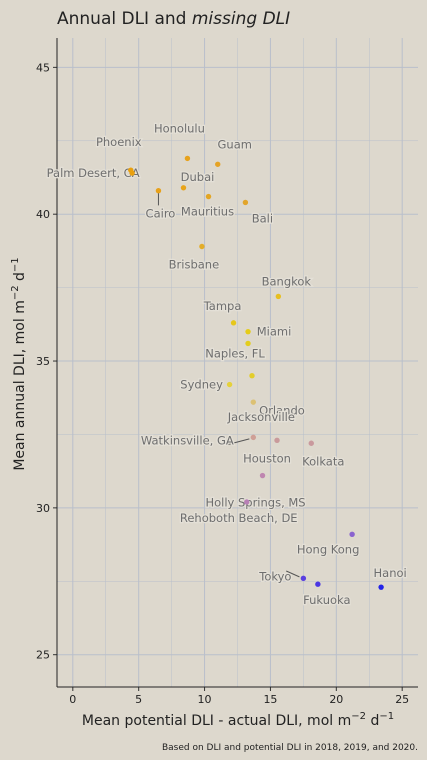 This screenshot has width=427, height=760. Describe the element at coordinates (282, 411) in the screenshot. I see `point-label-orlando: Orlando` at that location.